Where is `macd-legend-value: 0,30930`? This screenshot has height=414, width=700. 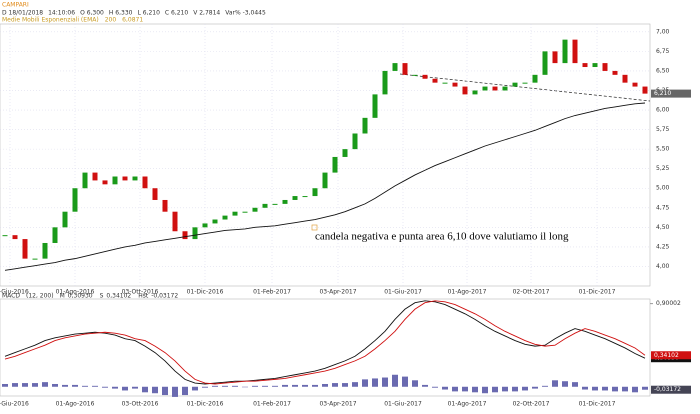
macd-legend-value: 0,30930 is located at coordinates (80, 296).